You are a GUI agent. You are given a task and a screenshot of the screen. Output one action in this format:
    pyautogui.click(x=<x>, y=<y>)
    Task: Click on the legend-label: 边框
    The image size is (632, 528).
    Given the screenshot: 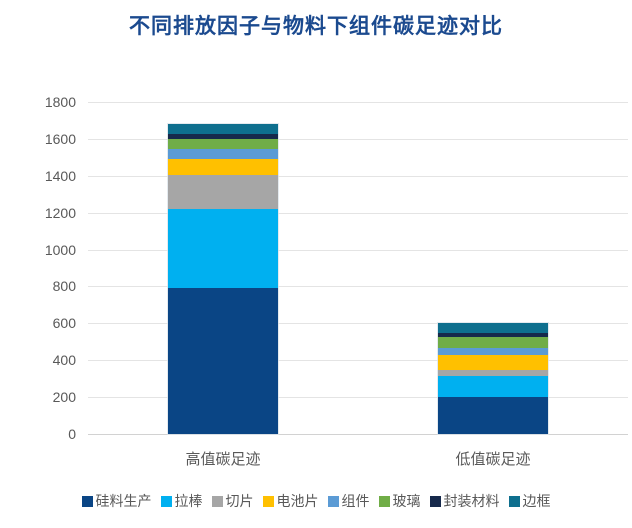 What is the action you would take?
    pyautogui.click(x=536, y=501)
    